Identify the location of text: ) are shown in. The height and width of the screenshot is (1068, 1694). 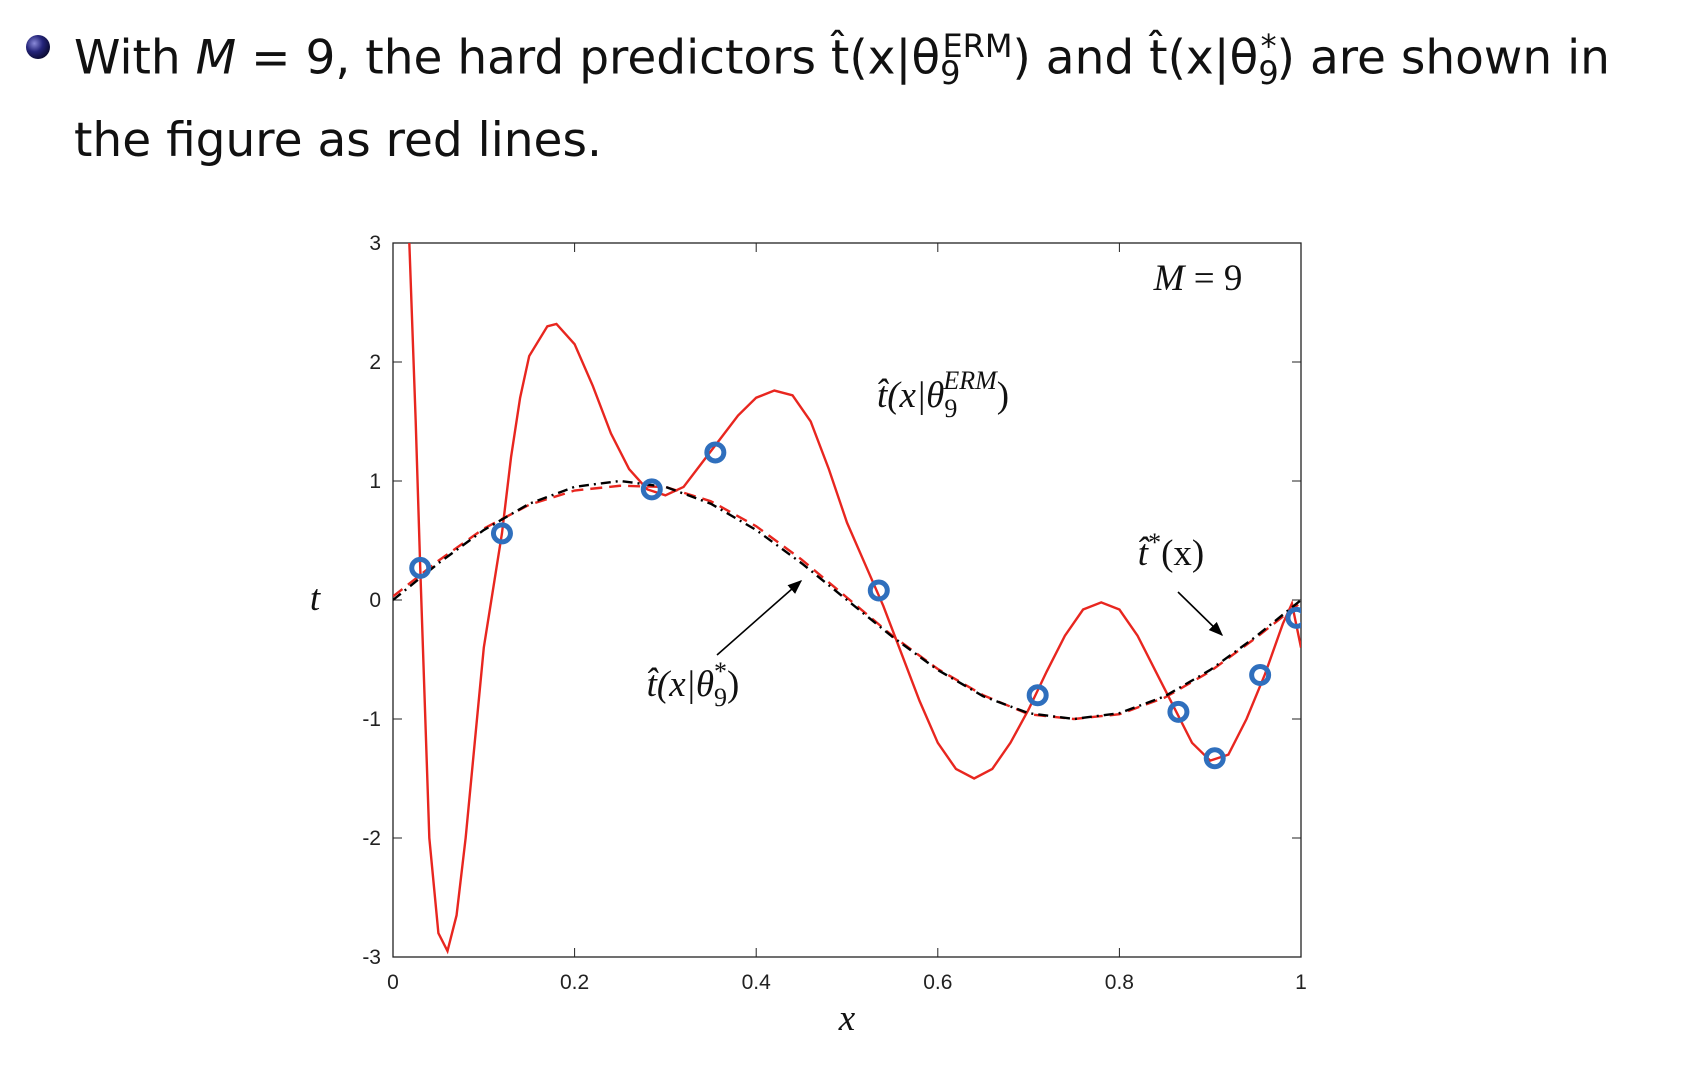
(1443, 58).